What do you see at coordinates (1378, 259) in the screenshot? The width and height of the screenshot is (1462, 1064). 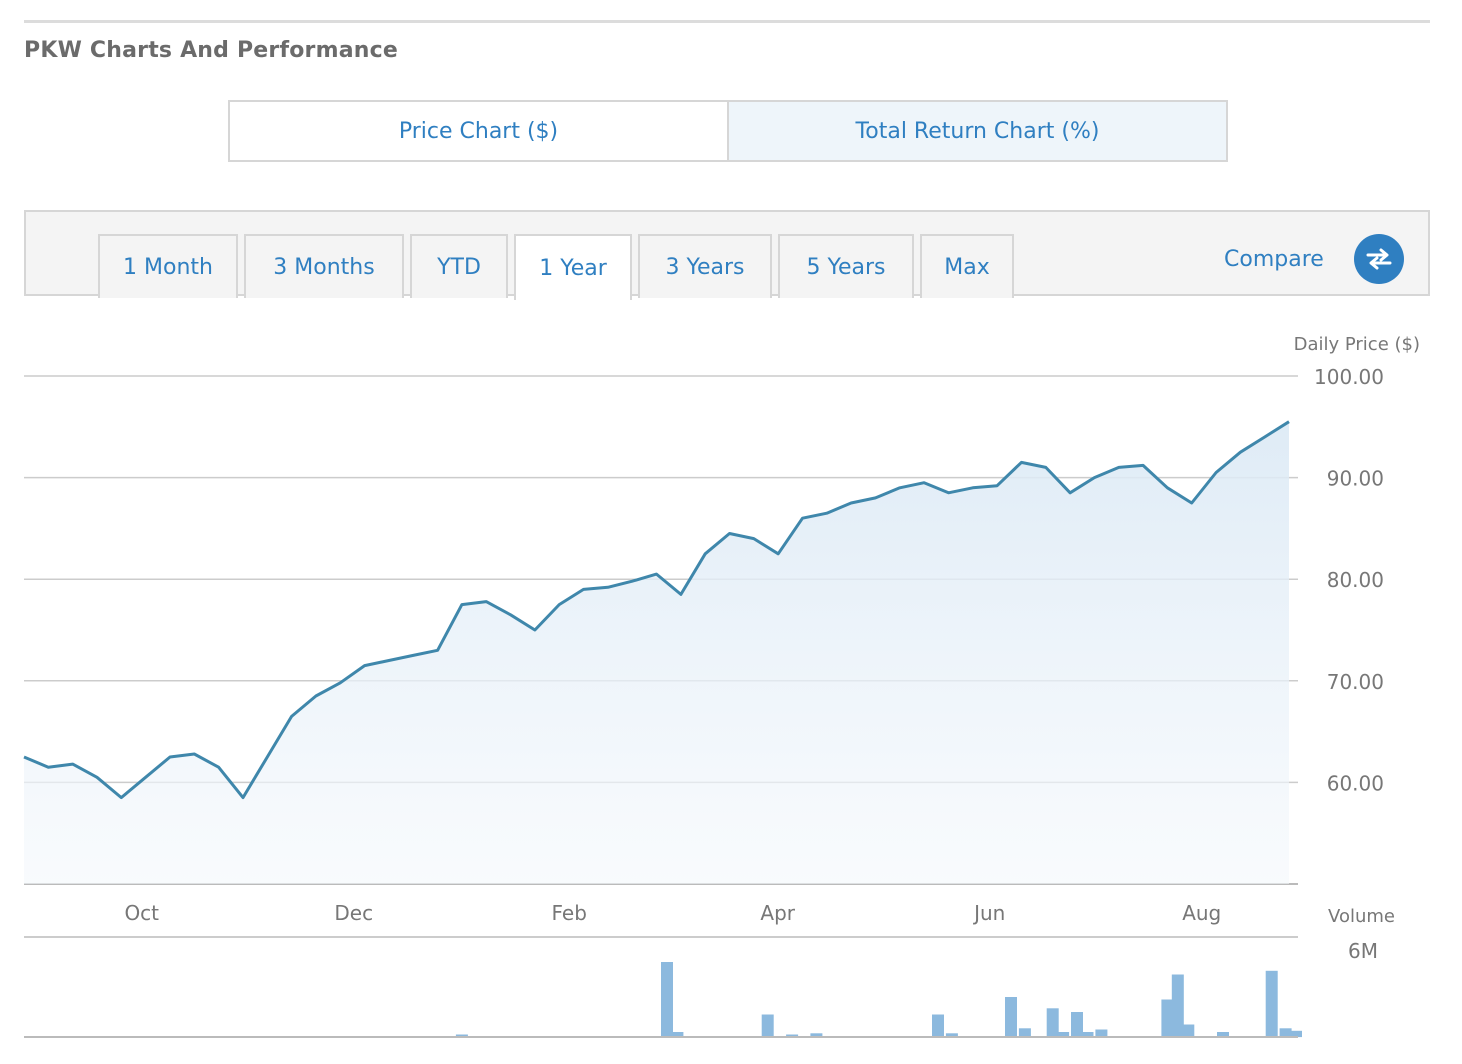 I see `swap-arrows-icon` at bounding box center [1378, 259].